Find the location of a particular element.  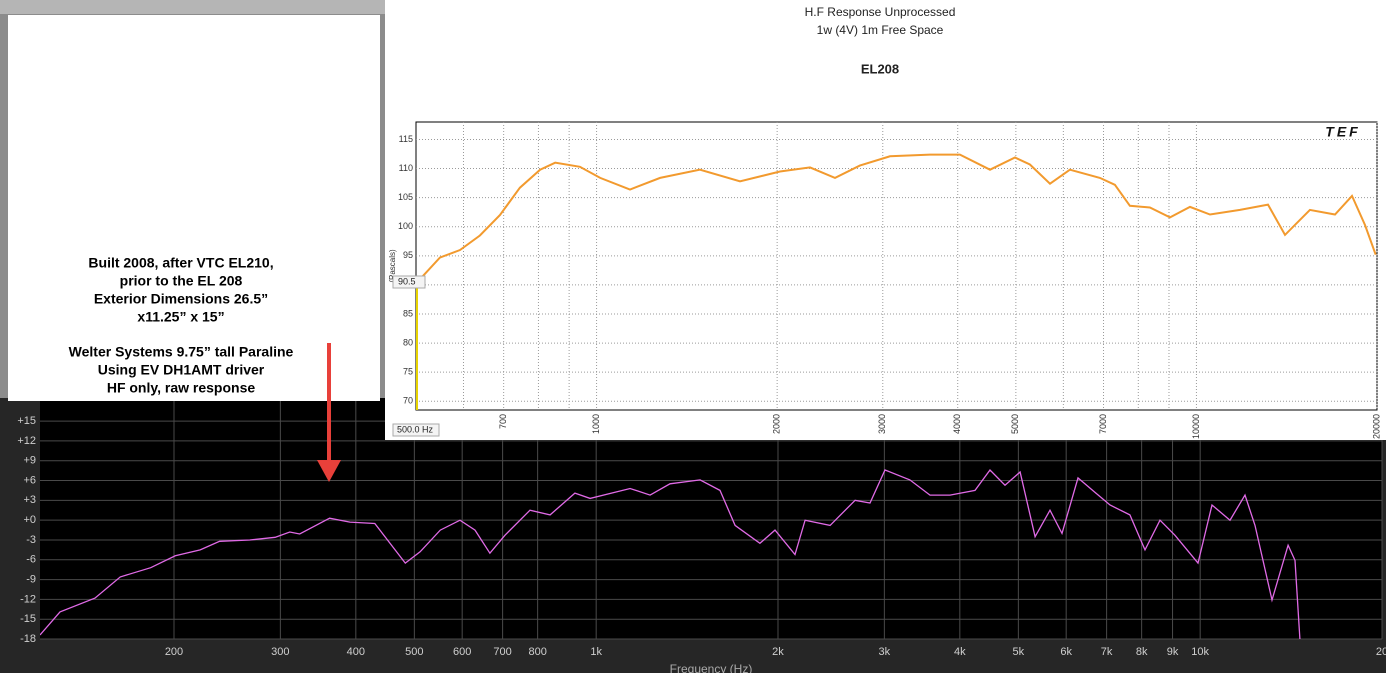

cursor-x-label: 500.0 Hz is located at coordinates (415, 429).